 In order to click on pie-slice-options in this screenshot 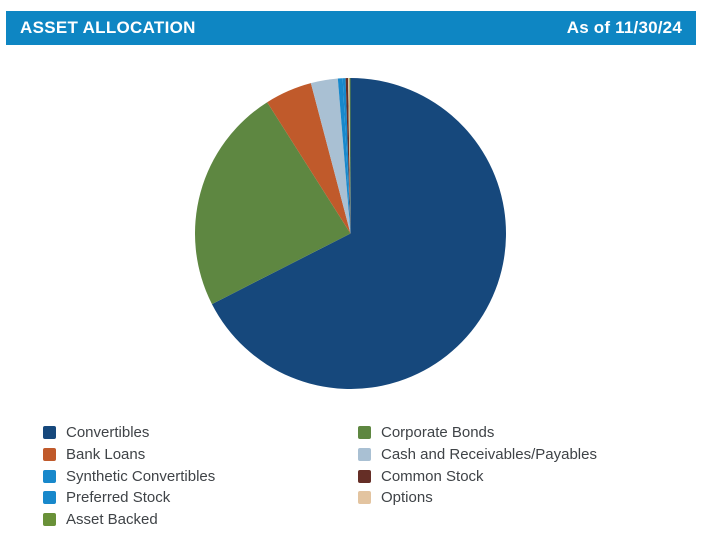, I will do `click(349, 156)`.